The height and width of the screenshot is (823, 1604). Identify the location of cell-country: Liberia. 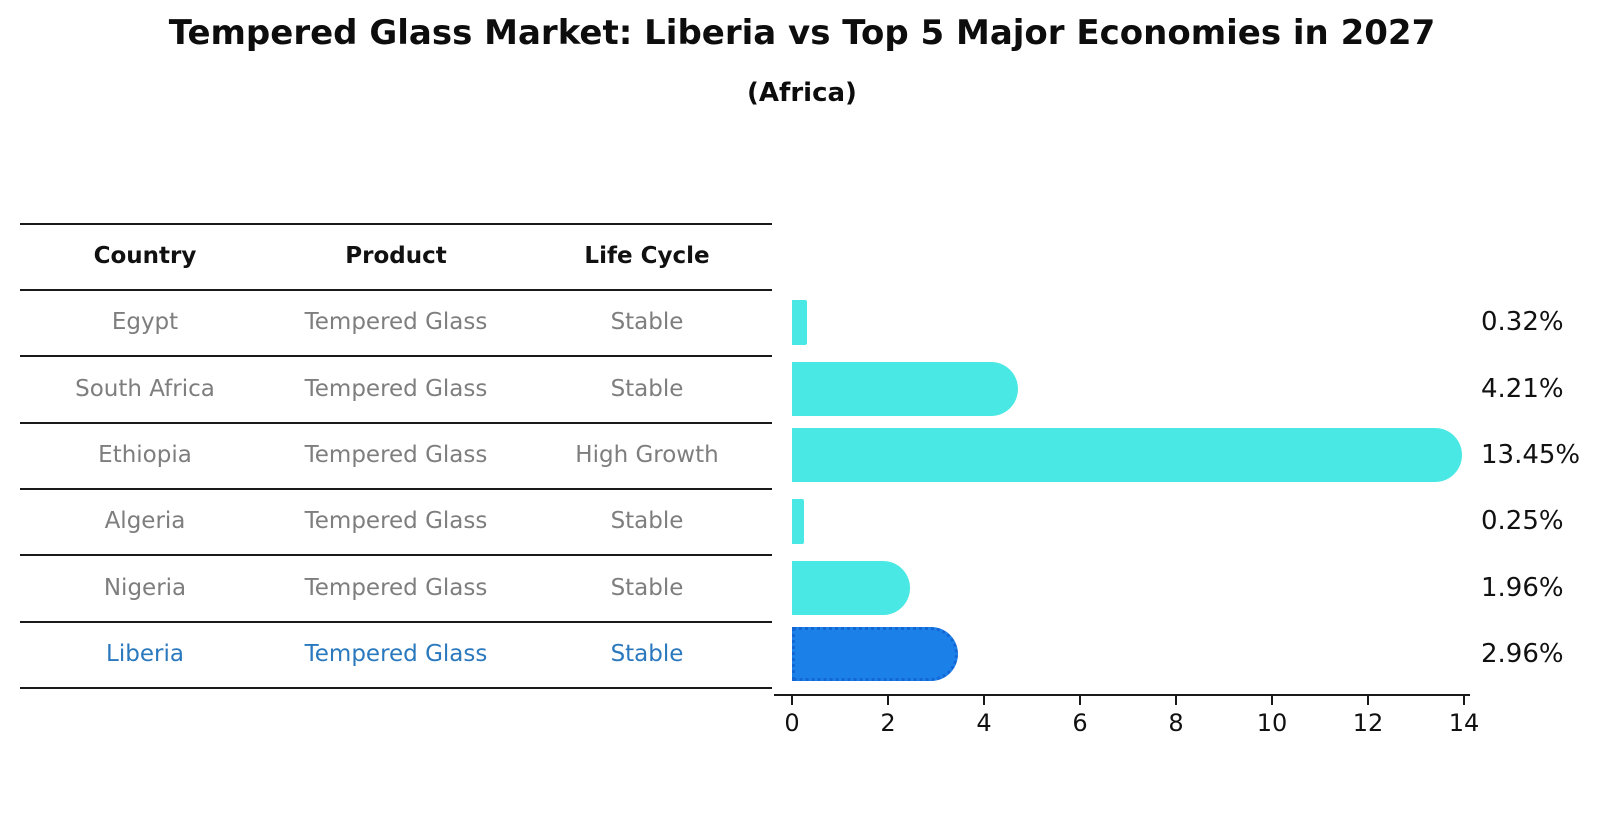
(145, 654).